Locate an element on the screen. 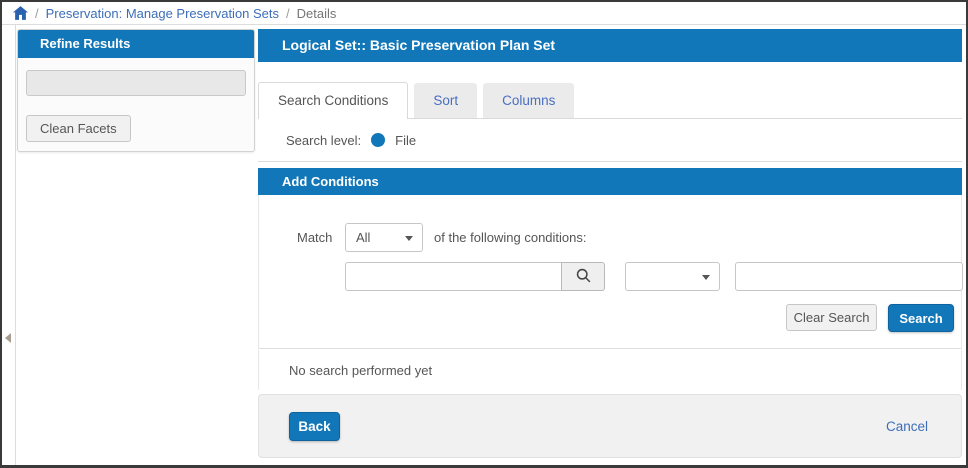 The height and width of the screenshot is (468, 968). tab-bar: Search Conditions Sort Columns is located at coordinates (610, 100).